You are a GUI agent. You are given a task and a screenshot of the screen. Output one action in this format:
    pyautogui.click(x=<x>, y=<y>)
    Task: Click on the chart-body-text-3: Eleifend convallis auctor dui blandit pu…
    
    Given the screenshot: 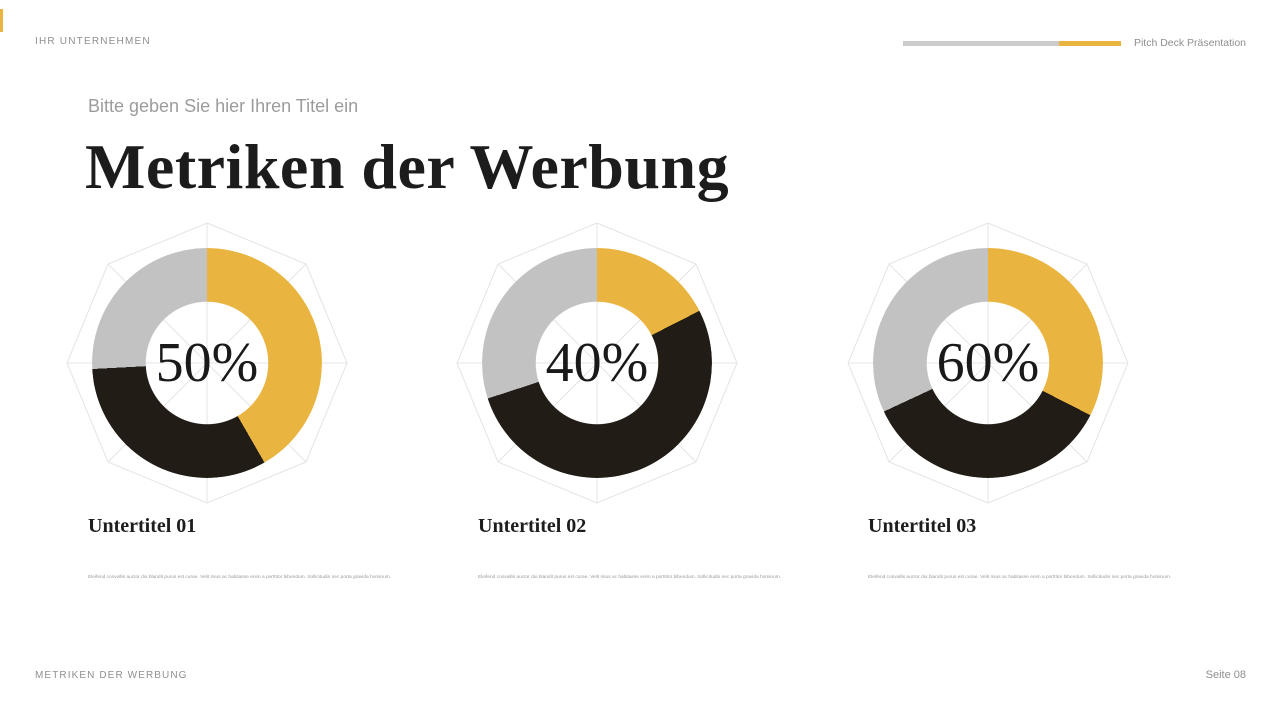 What is the action you would take?
    pyautogui.click(x=1020, y=576)
    